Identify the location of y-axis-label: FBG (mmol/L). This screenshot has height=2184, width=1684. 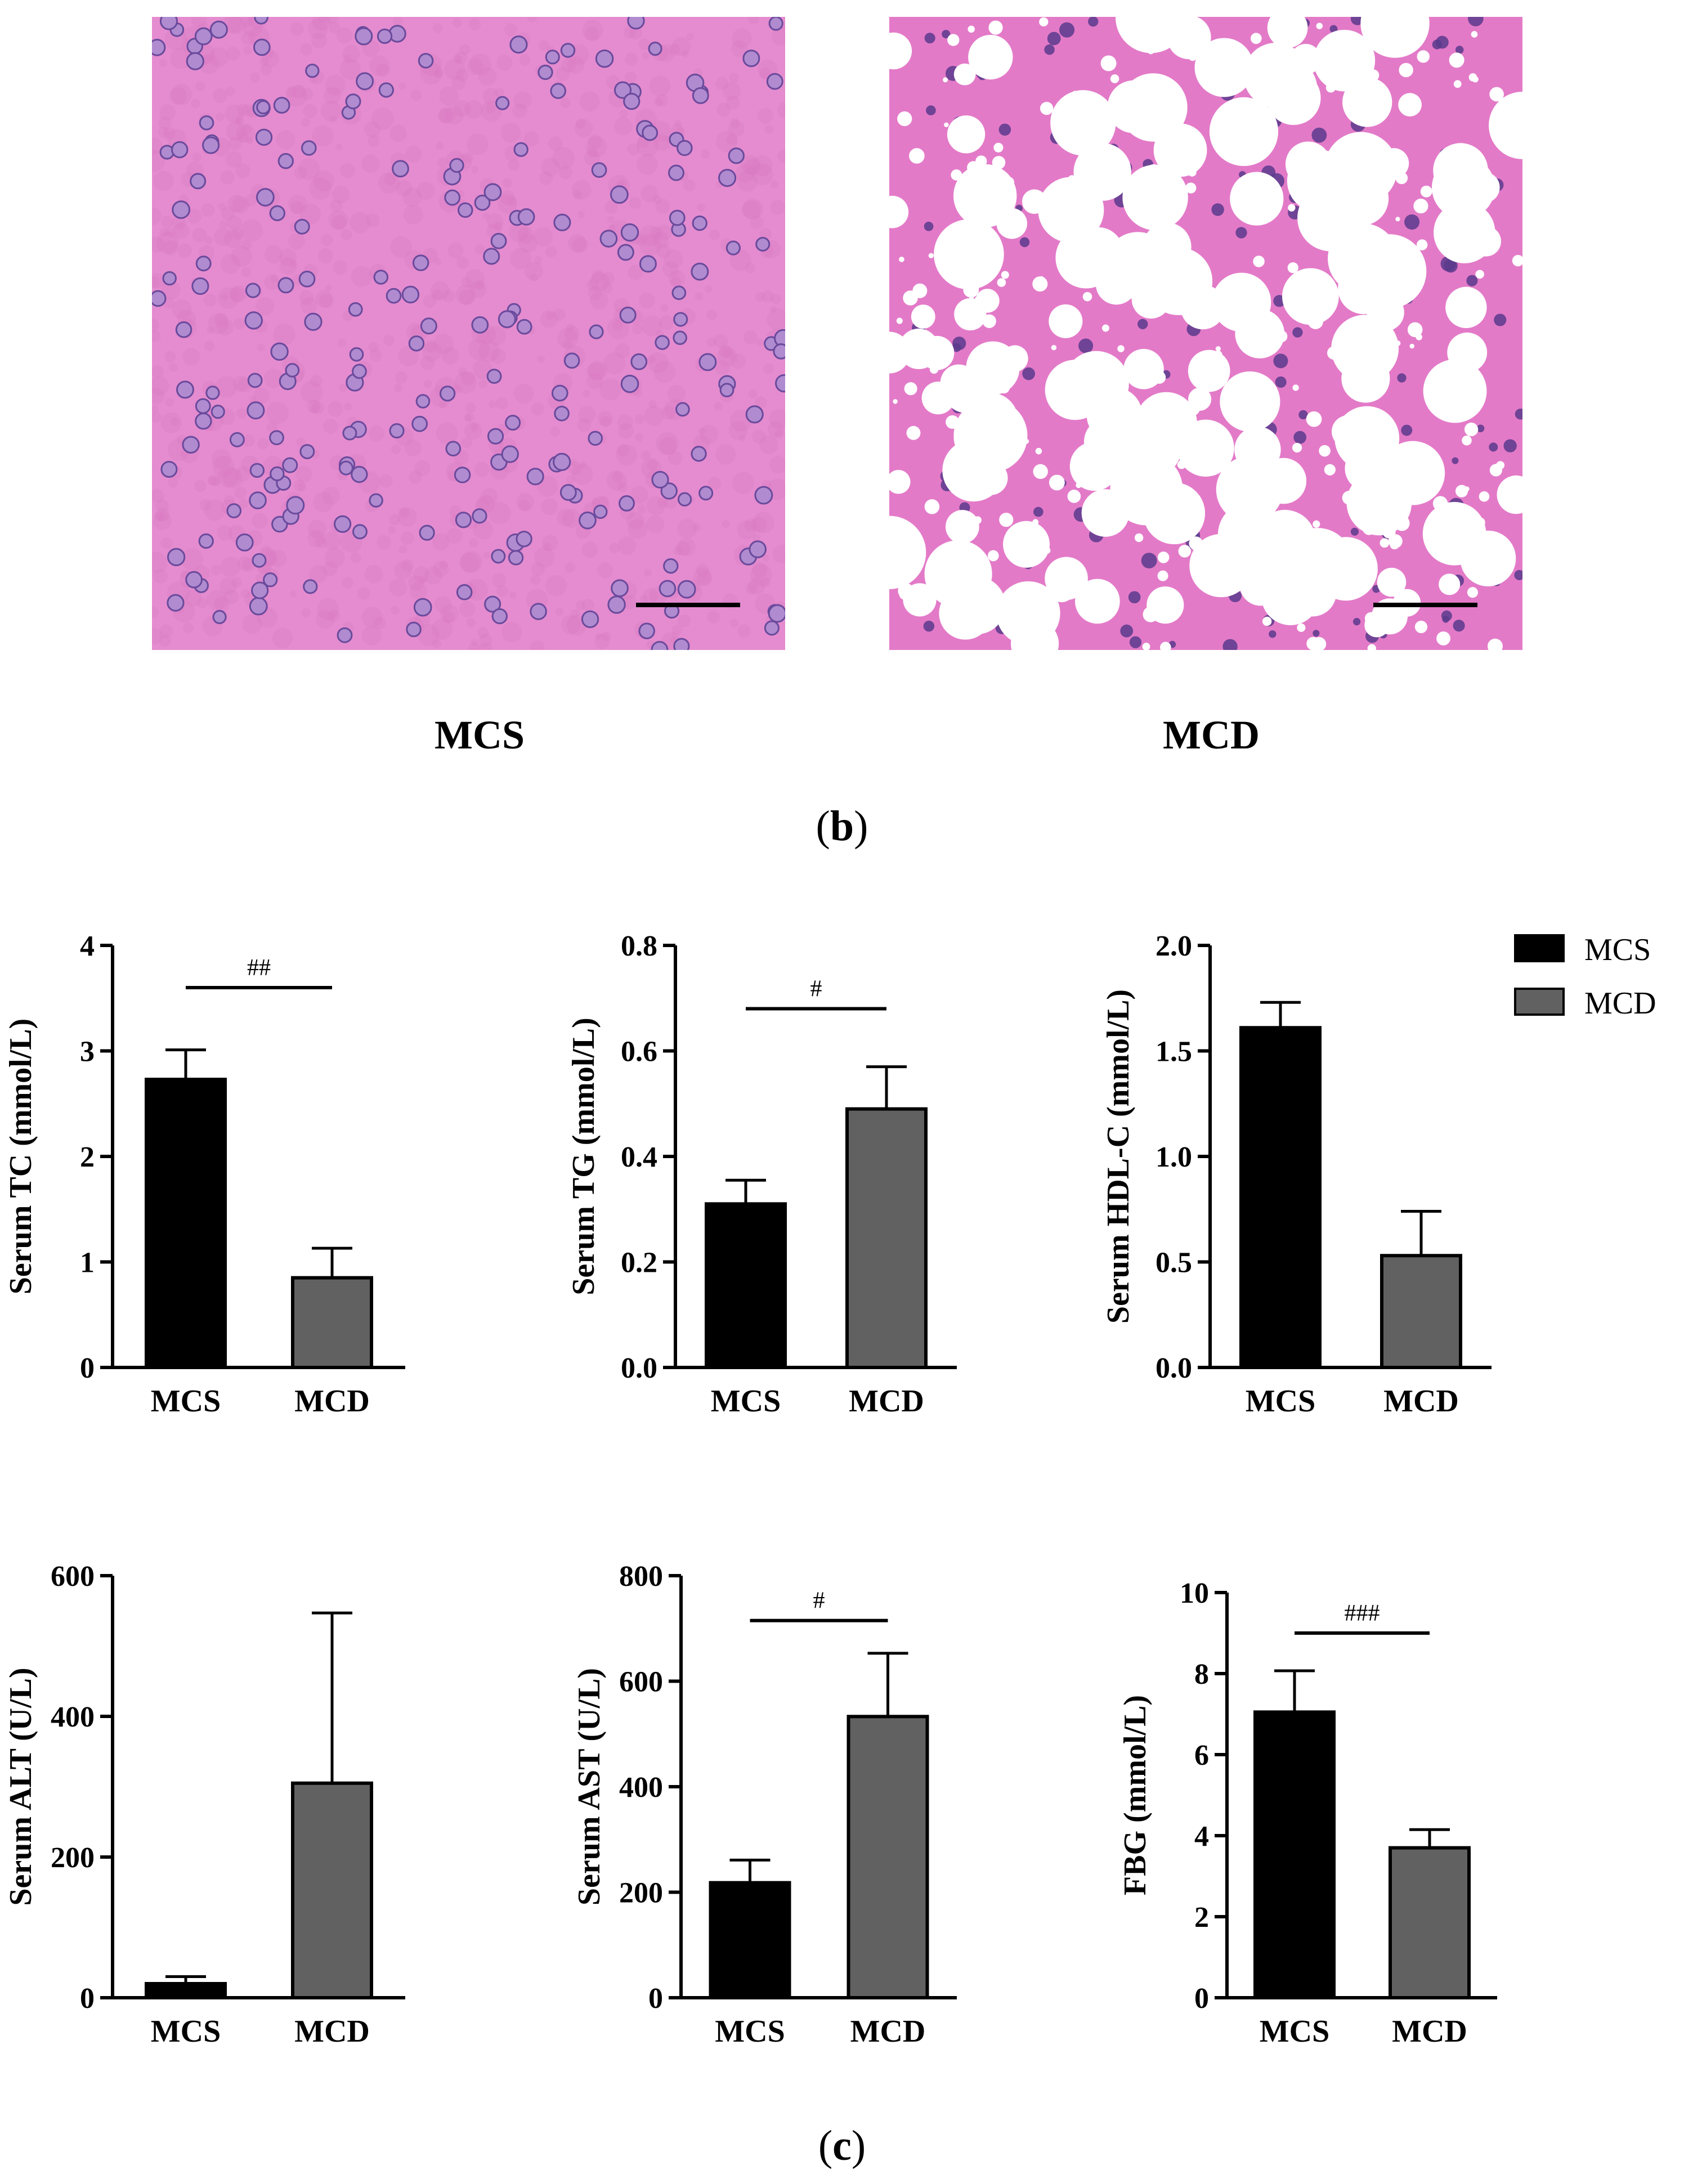
(1135, 1795).